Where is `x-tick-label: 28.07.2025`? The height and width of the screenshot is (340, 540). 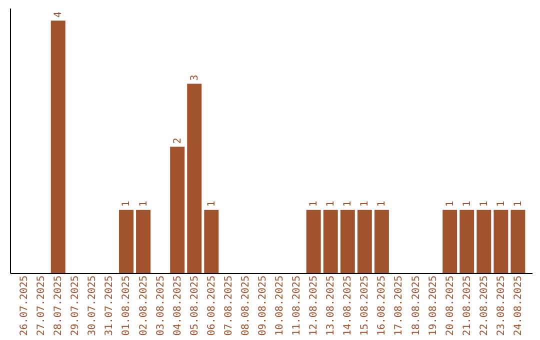 x-tick-label: 28.07.2025 is located at coordinates (58, 306).